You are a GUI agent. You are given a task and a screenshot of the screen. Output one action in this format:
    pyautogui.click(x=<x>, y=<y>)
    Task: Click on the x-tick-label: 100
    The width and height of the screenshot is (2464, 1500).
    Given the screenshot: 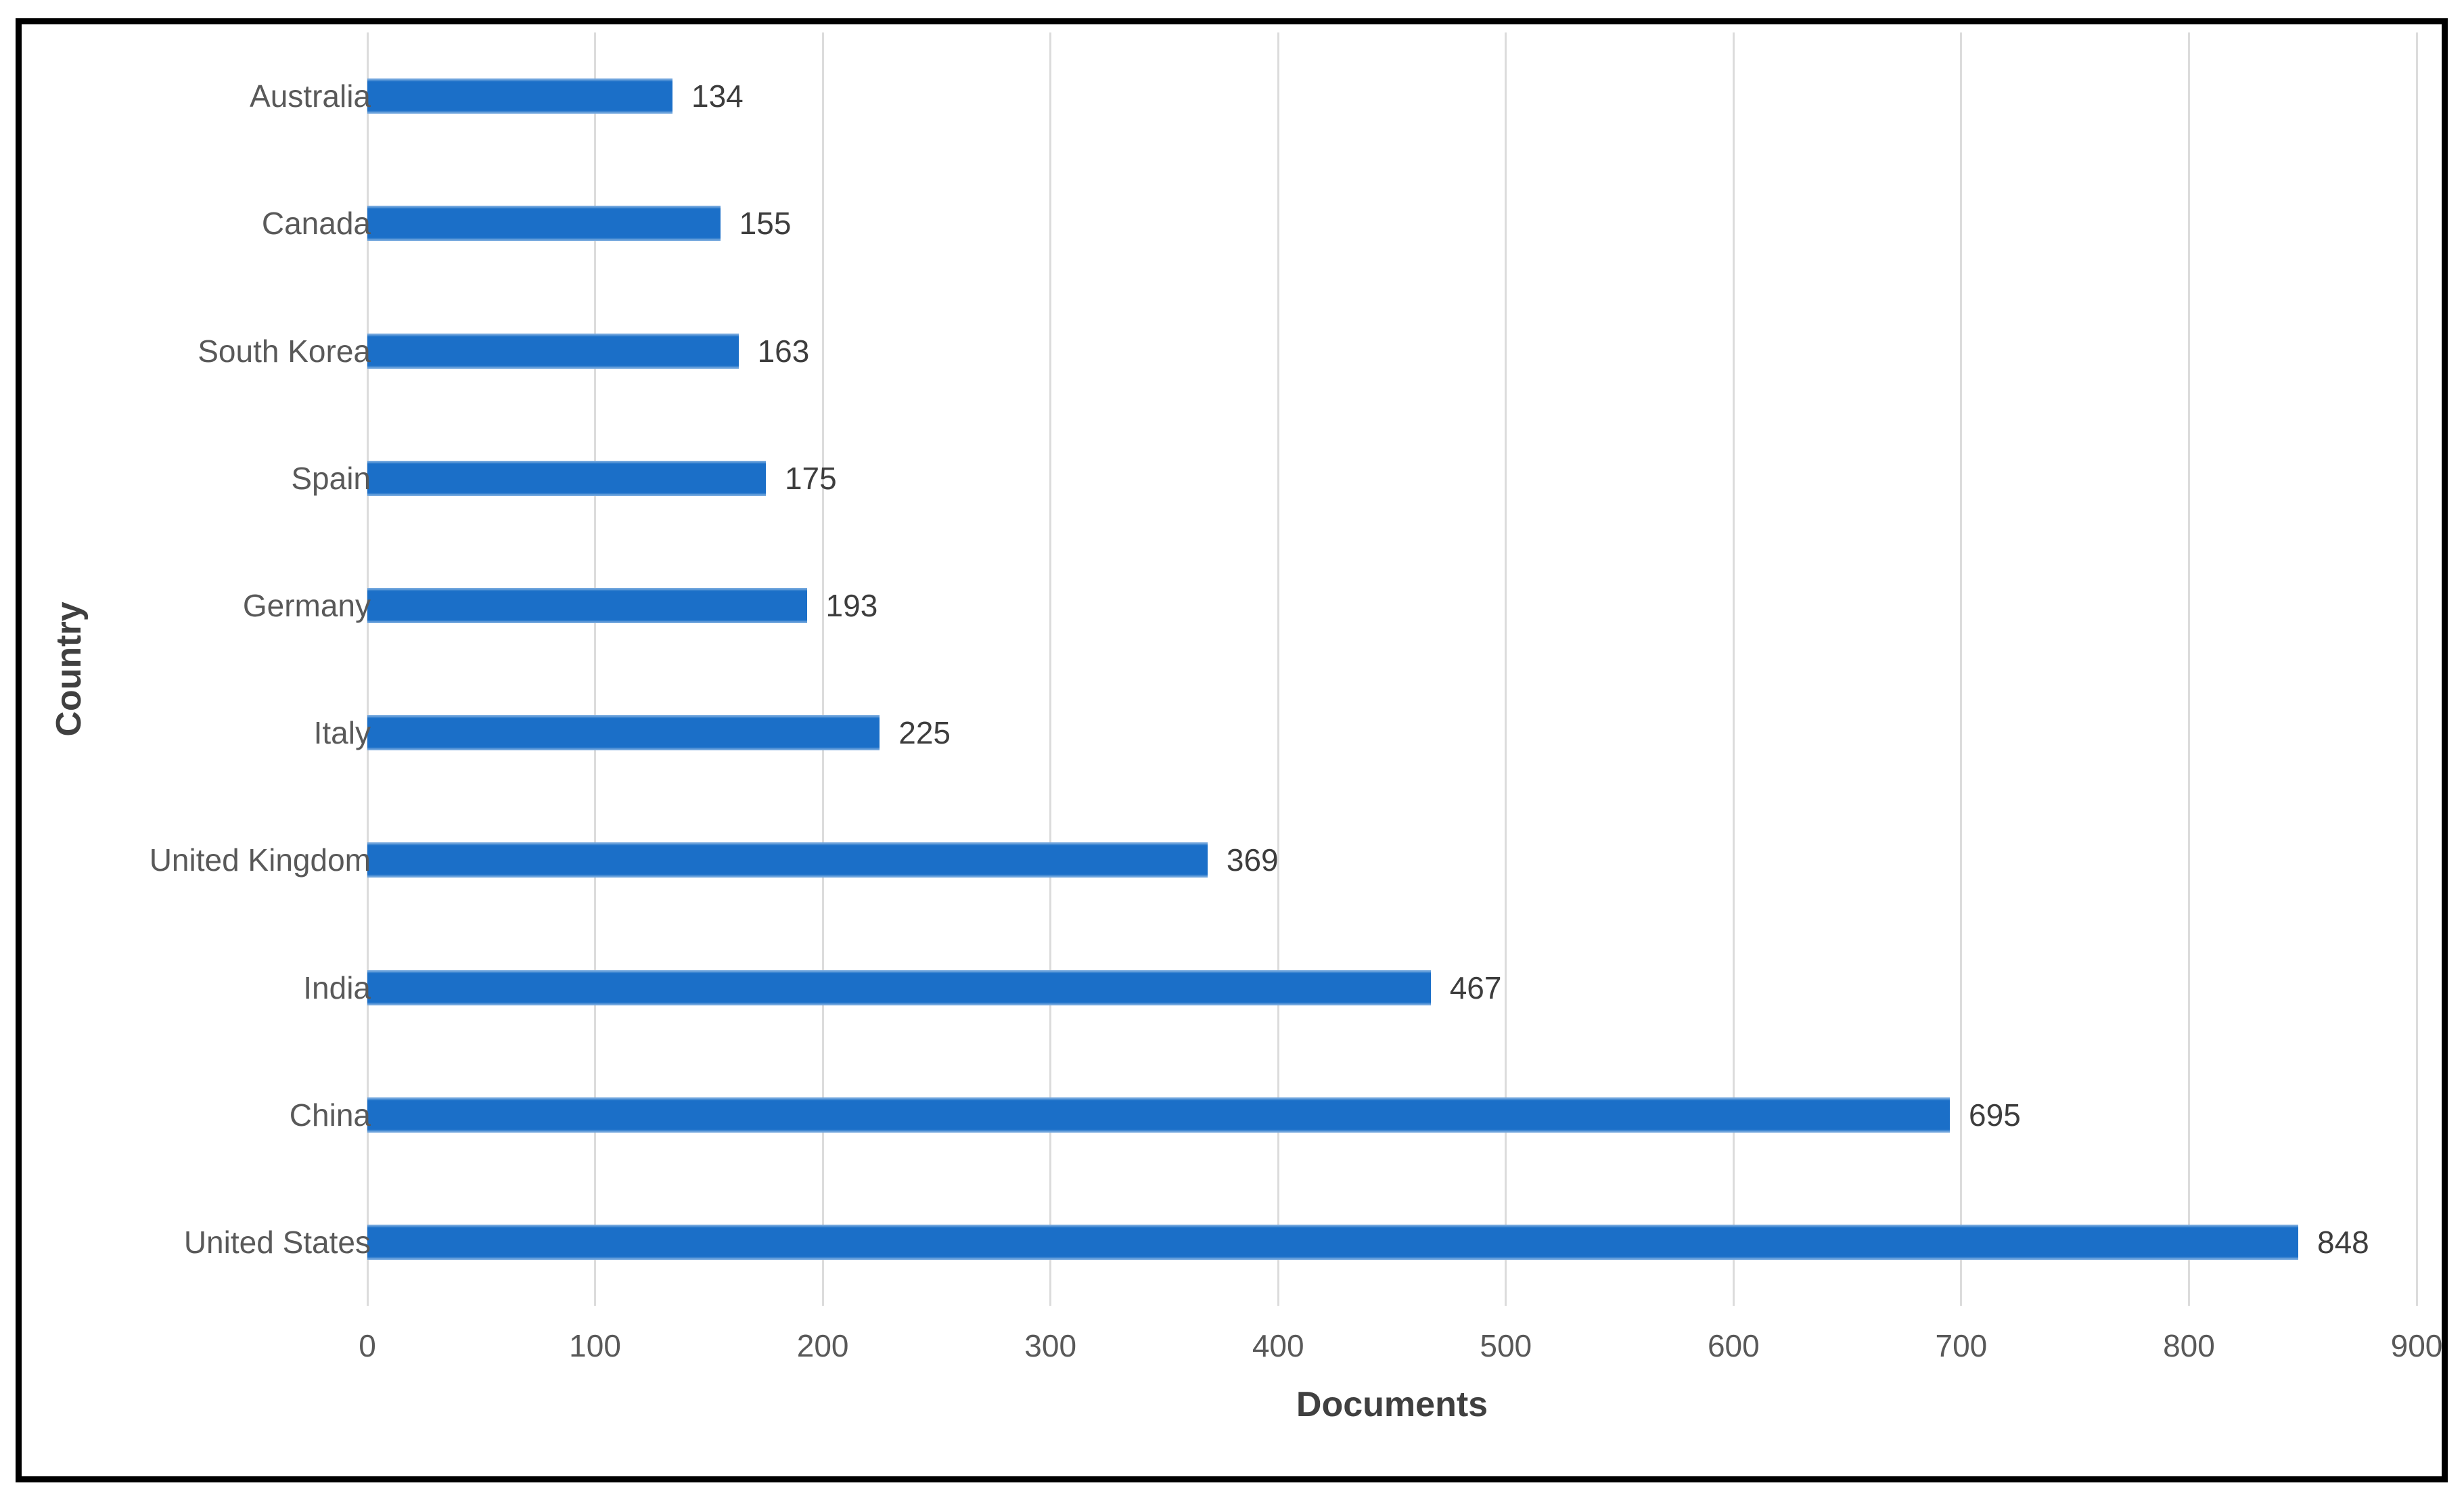 What is the action you would take?
    pyautogui.click(x=595, y=1345)
    